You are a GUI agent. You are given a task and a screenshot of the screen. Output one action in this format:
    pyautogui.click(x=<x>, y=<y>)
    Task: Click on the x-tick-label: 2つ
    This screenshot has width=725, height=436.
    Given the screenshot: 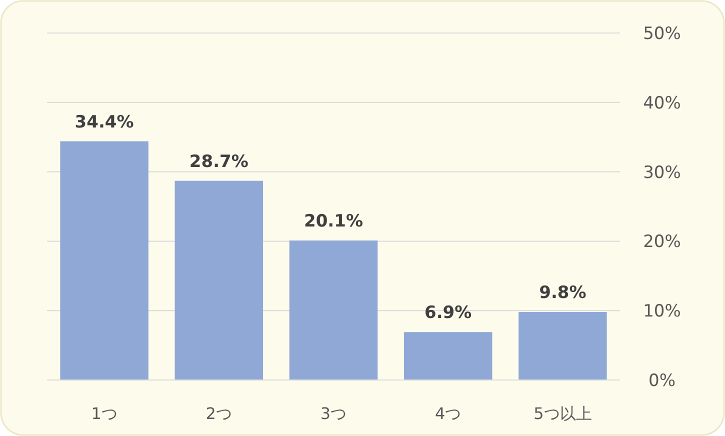 What is the action you would take?
    pyautogui.click(x=219, y=413)
    